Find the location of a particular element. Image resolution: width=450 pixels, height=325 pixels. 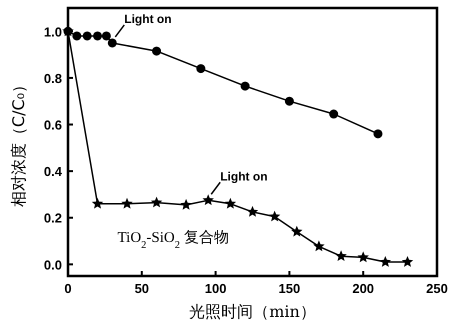

x-tick-label: 0 is located at coordinates (68, 288).